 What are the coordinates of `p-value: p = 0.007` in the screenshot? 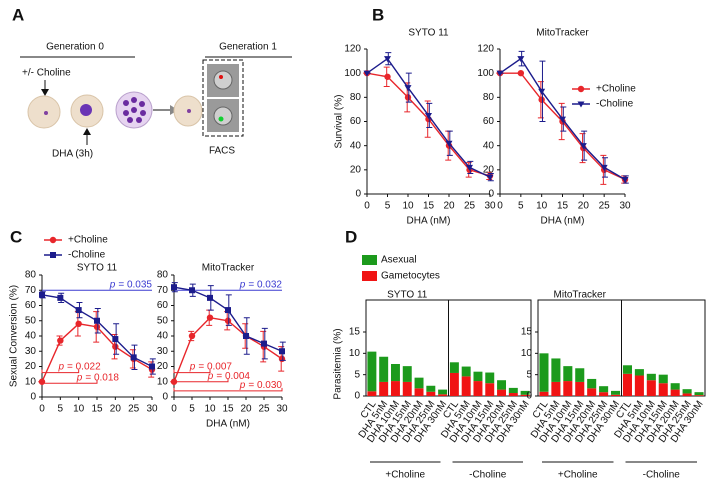 It's located at (211, 366).